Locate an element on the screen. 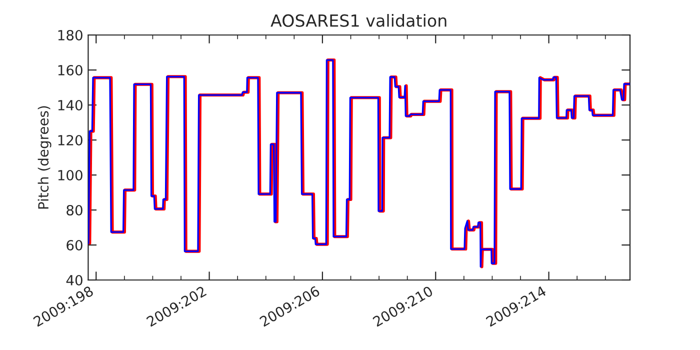 The height and width of the screenshot is (350, 700). y-axis-title: Pitch (degrees) is located at coordinates (45, 157).